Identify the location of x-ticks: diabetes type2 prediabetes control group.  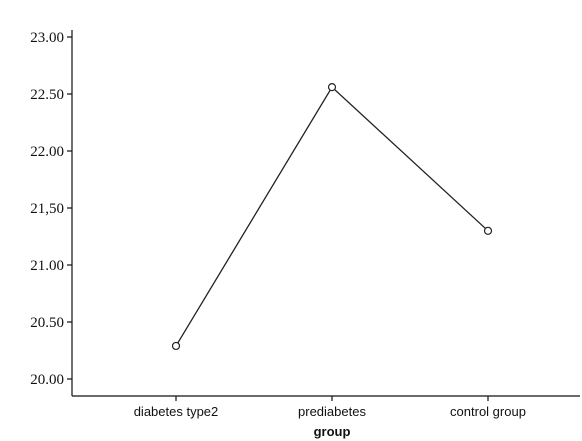
(330, 407).